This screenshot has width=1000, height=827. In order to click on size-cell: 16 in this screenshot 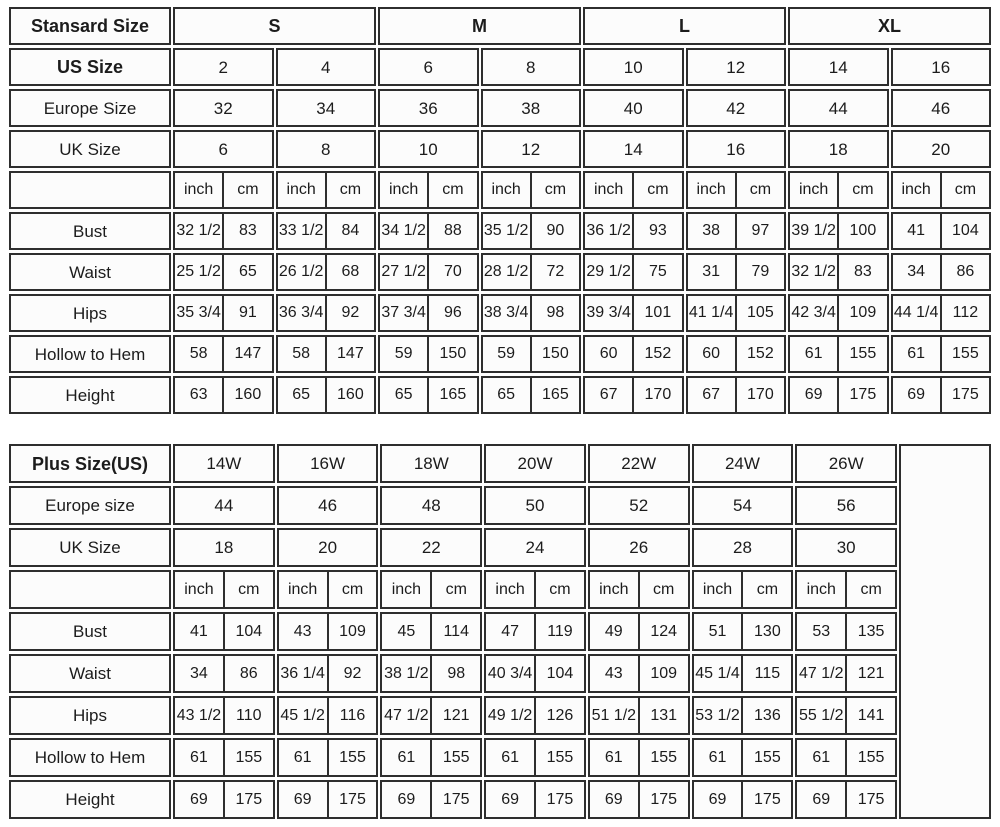, I will do `click(735, 149)`.